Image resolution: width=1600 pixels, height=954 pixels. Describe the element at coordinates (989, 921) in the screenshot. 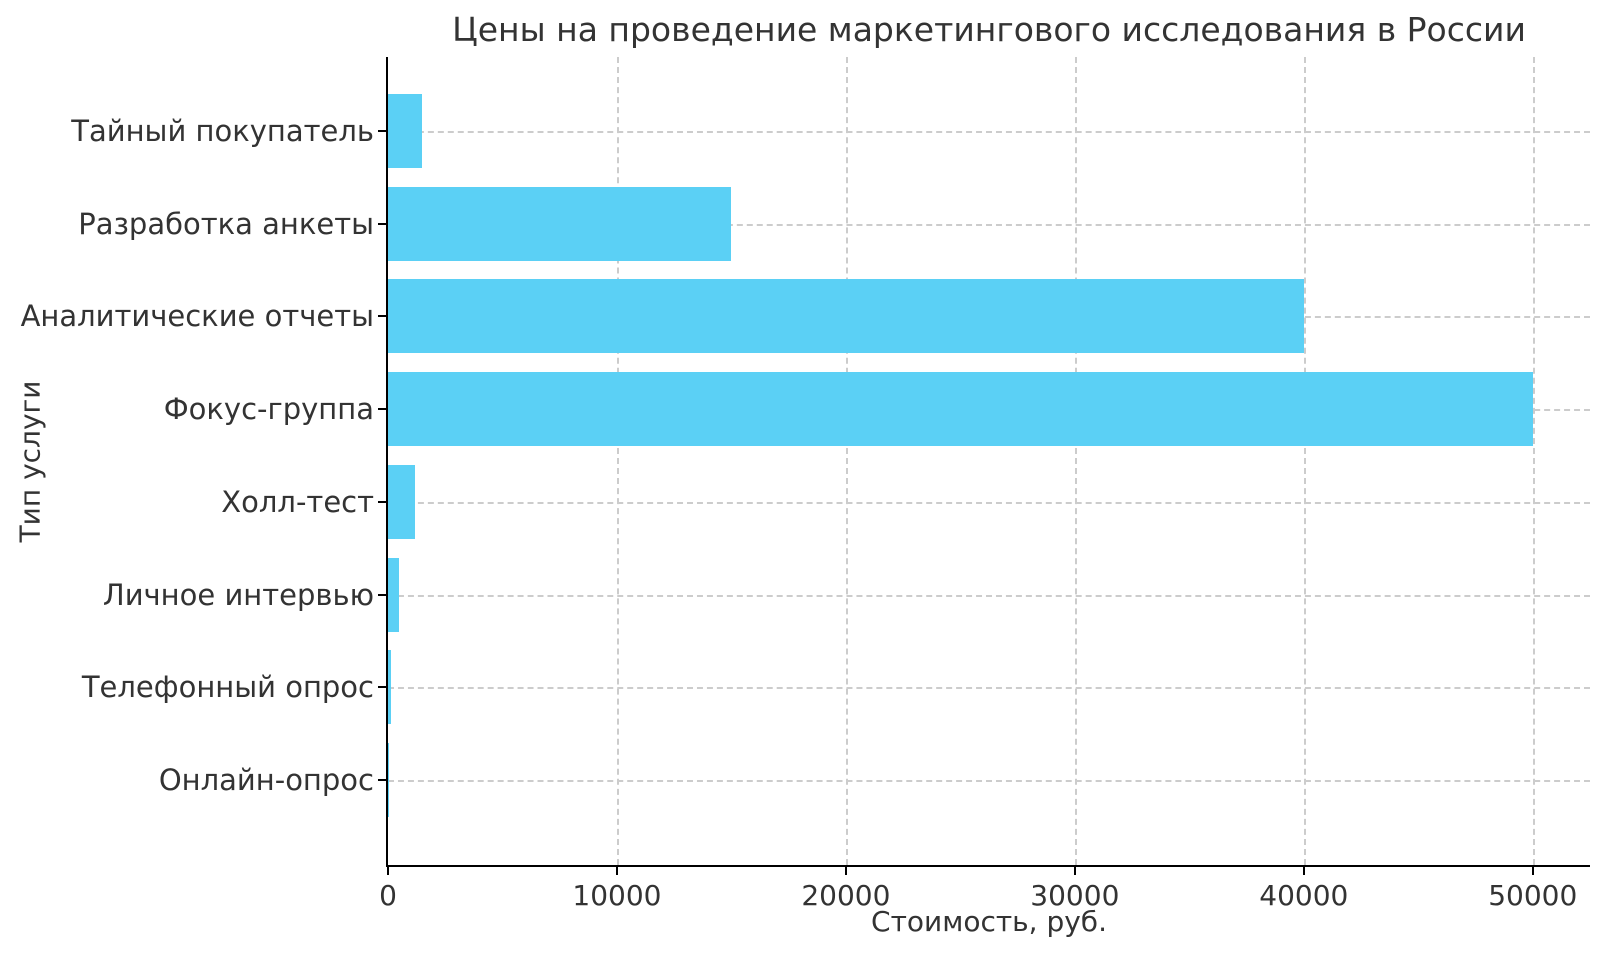

I see `x-axis-label: Стоимость, руб.` at that location.